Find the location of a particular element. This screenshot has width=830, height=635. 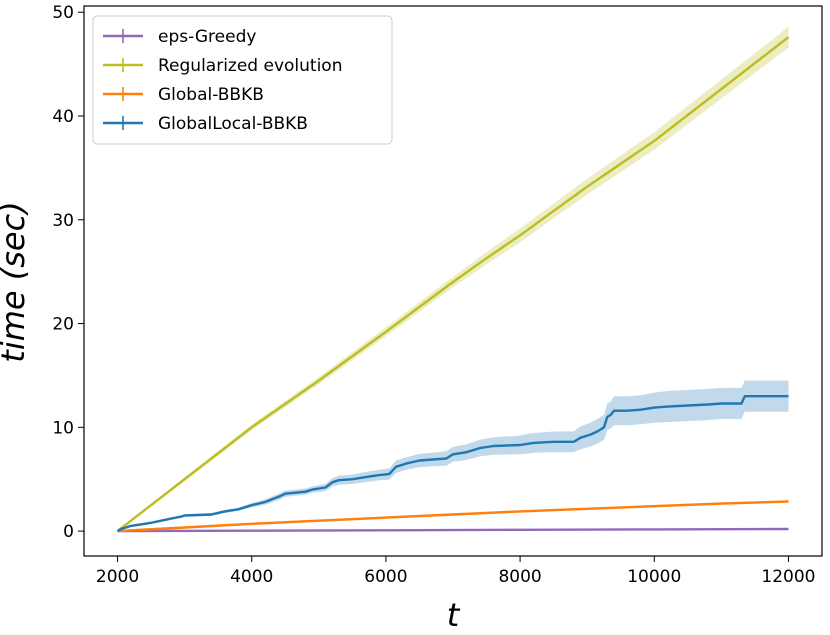

y-tick-label: 30 is located at coordinates (63, 221).